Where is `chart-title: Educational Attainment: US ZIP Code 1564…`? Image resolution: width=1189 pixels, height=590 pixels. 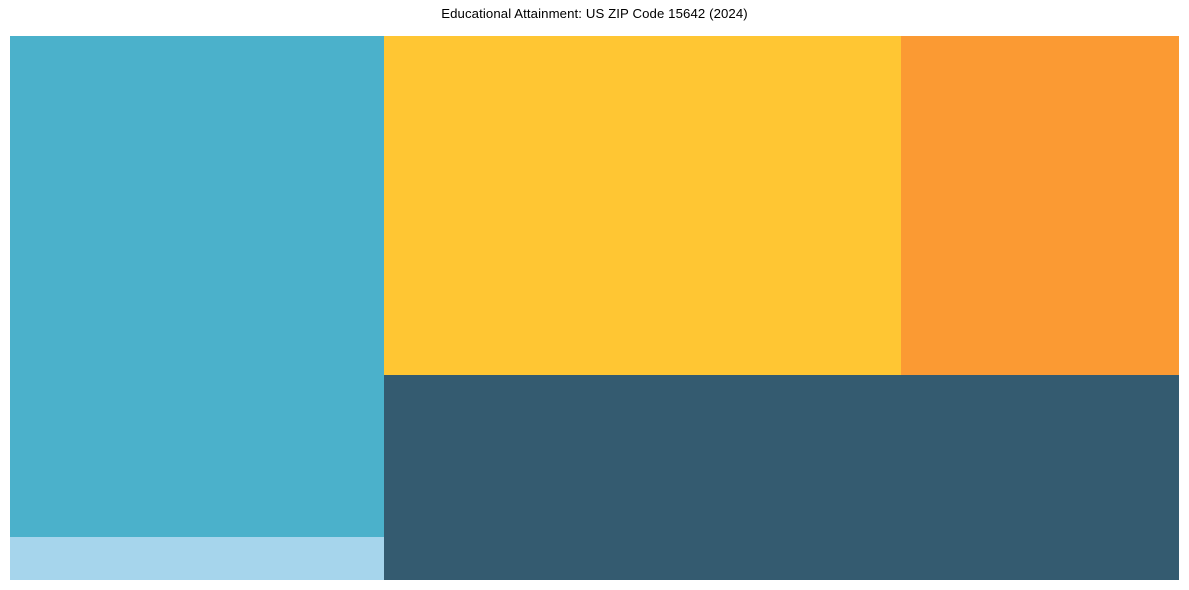
chart-title: Educational Attainment: US ZIP Code 1564… is located at coordinates (594, 13).